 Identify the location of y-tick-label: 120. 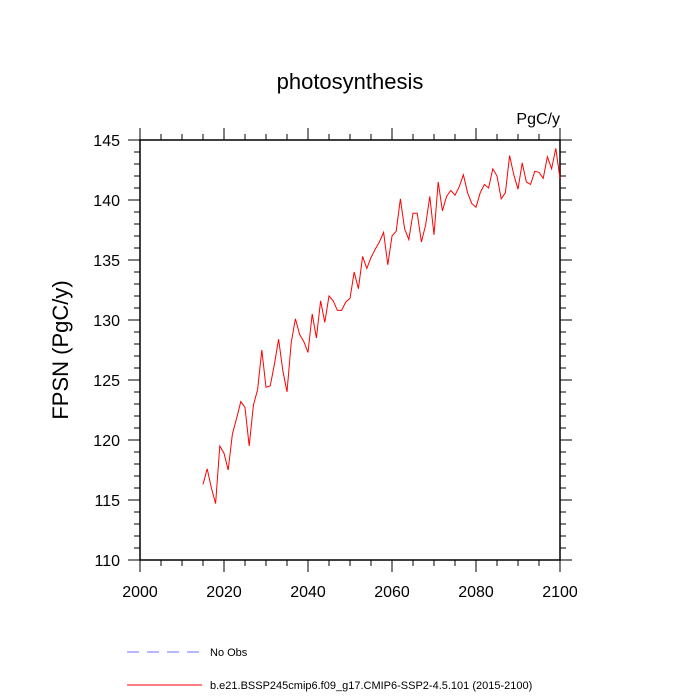
(106, 441).